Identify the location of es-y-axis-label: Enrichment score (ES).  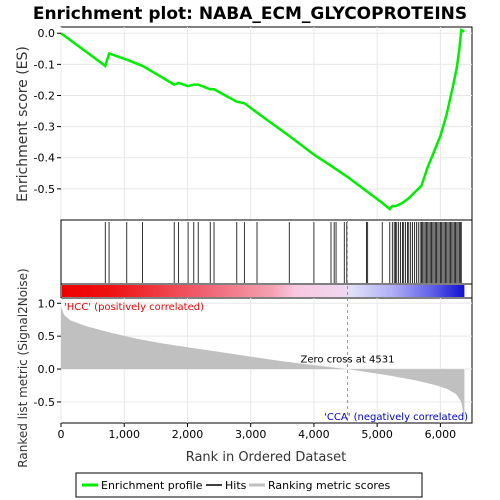
(23, 124).